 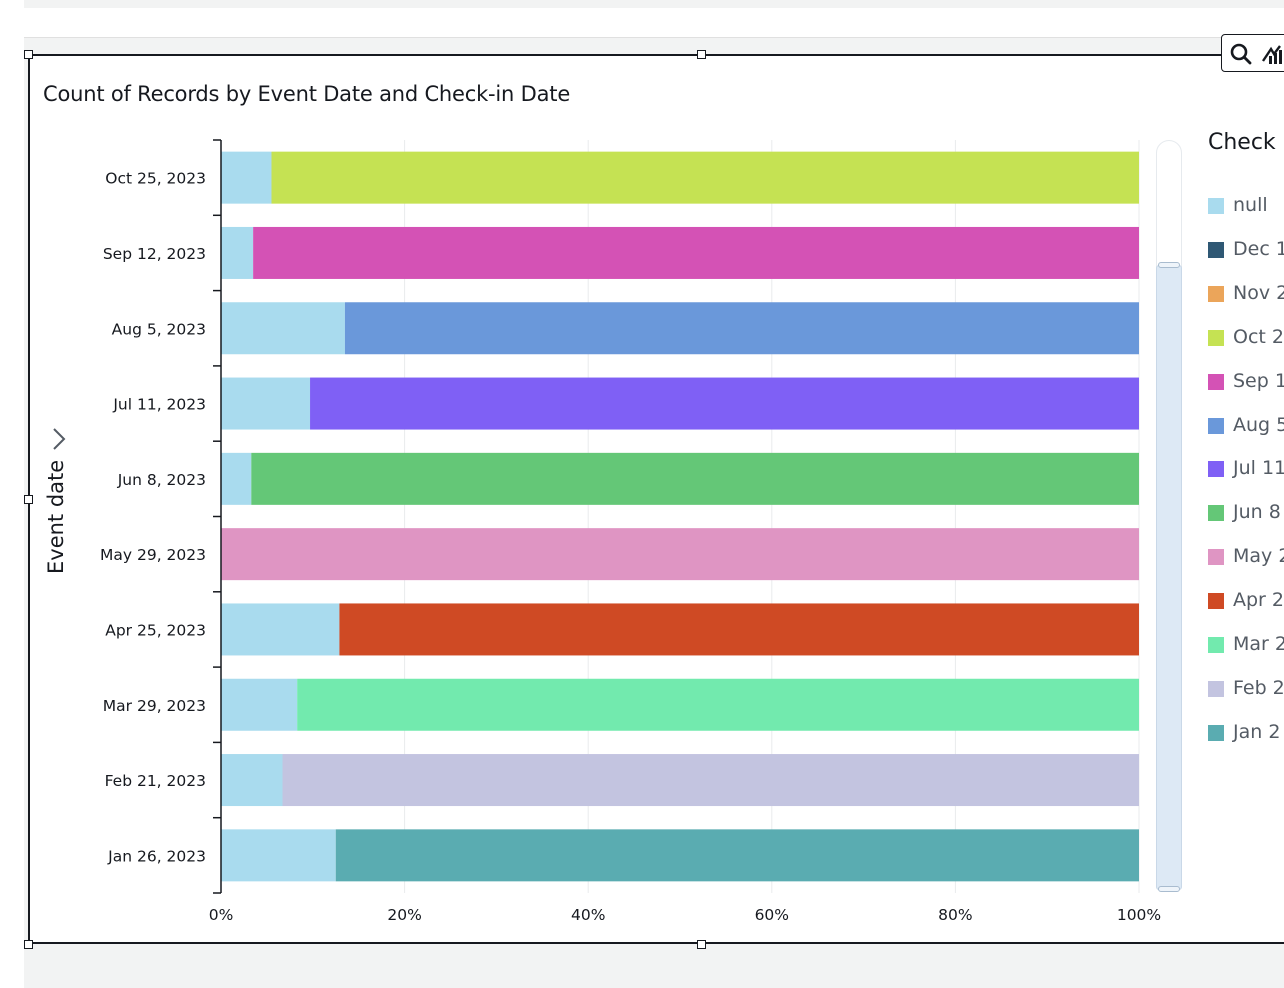 I want to click on left-gutter, so click(x=12, y=494).